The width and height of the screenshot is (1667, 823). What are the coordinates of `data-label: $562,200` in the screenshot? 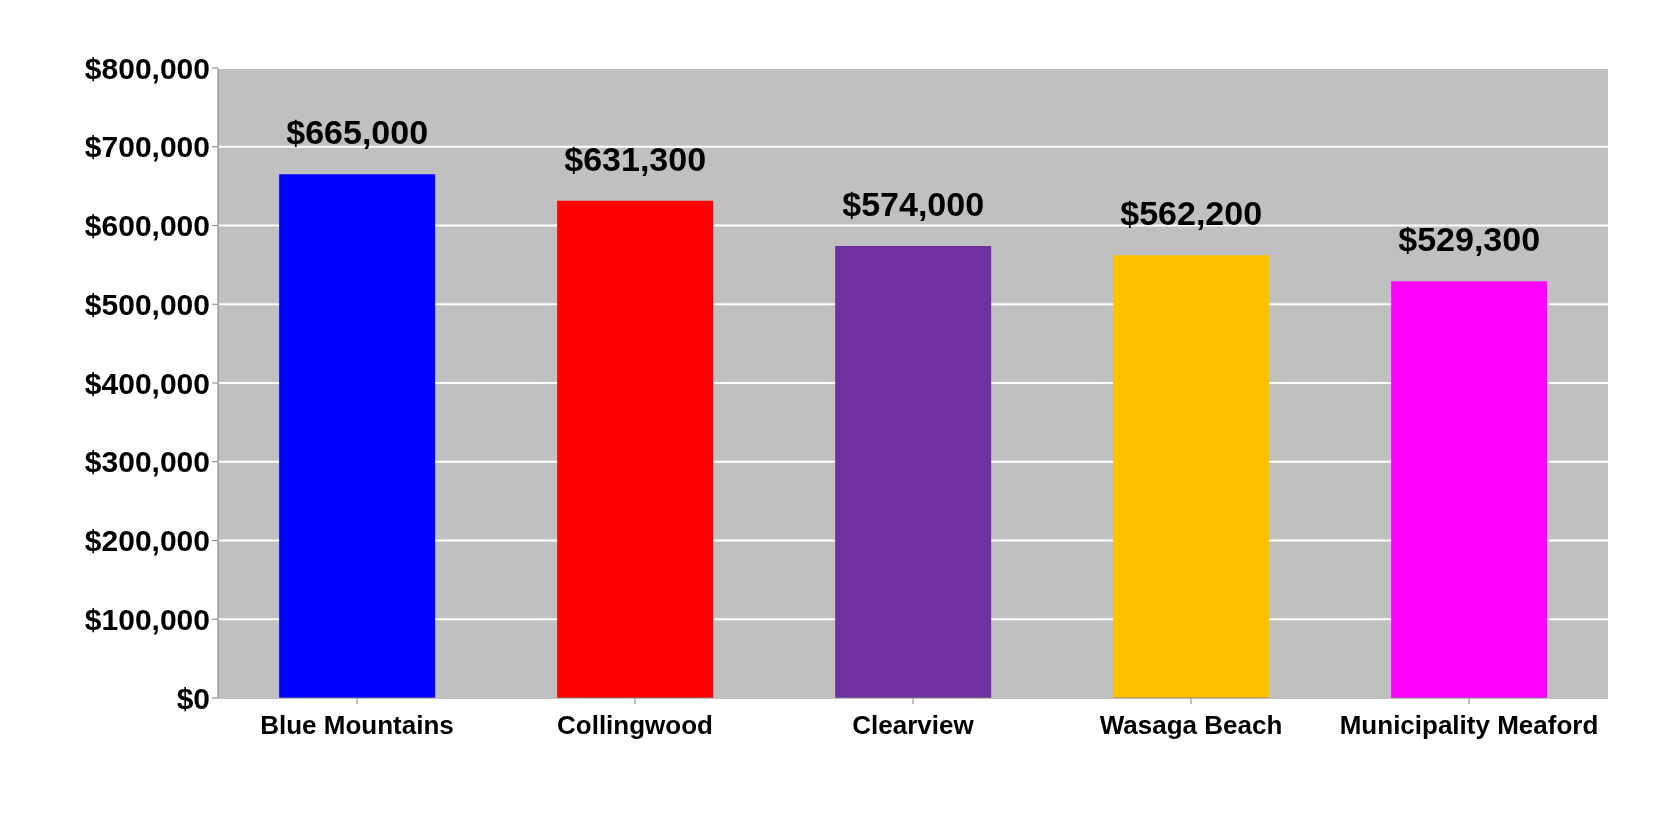 It's located at (1191, 213).